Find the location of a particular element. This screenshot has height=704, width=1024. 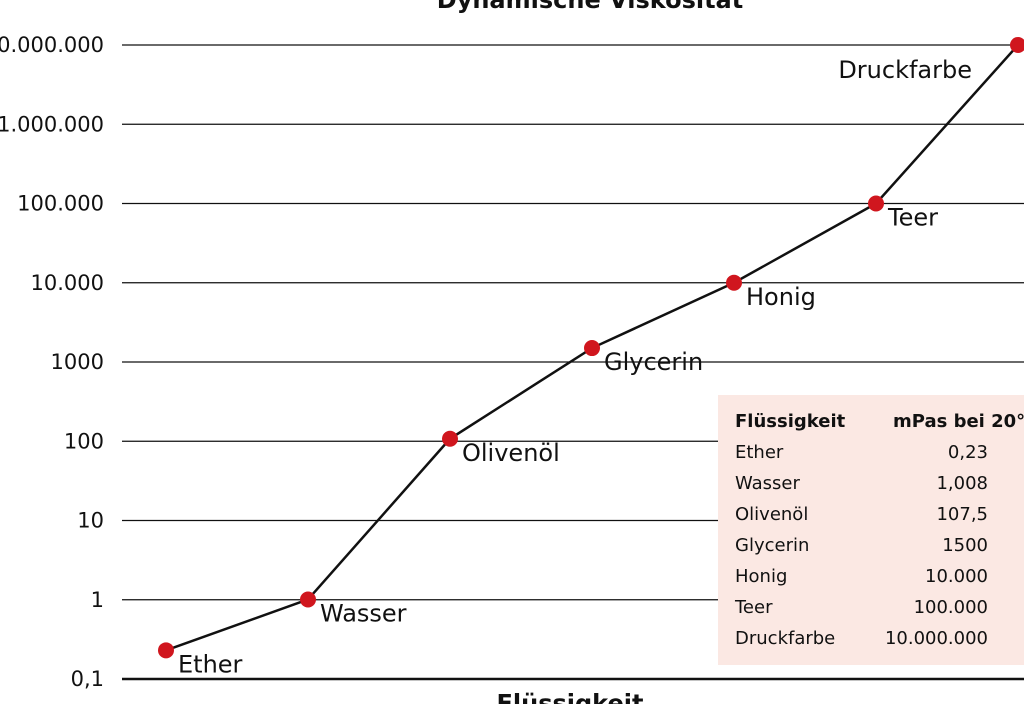

table-cell: 107,5 is located at coordinates (962, 514).